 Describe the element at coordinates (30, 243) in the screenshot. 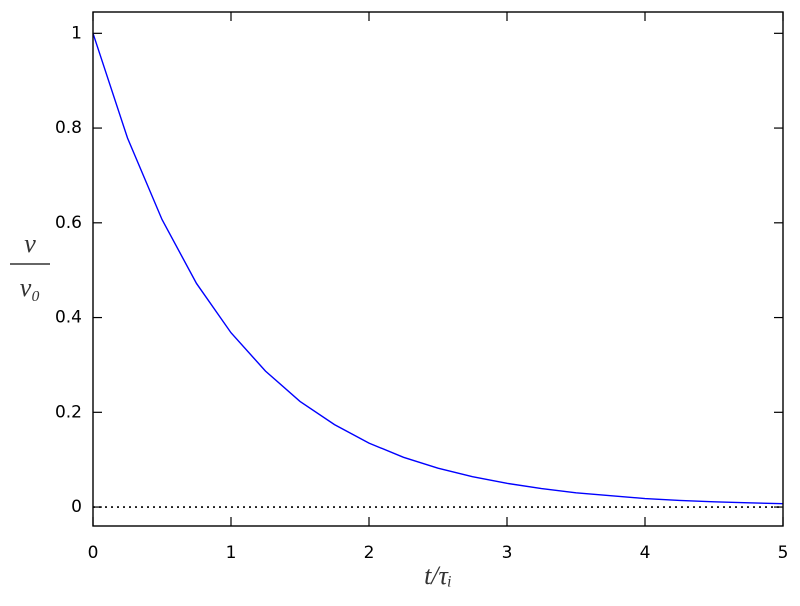

I see `y-axis-label-numerator: v` at that location.